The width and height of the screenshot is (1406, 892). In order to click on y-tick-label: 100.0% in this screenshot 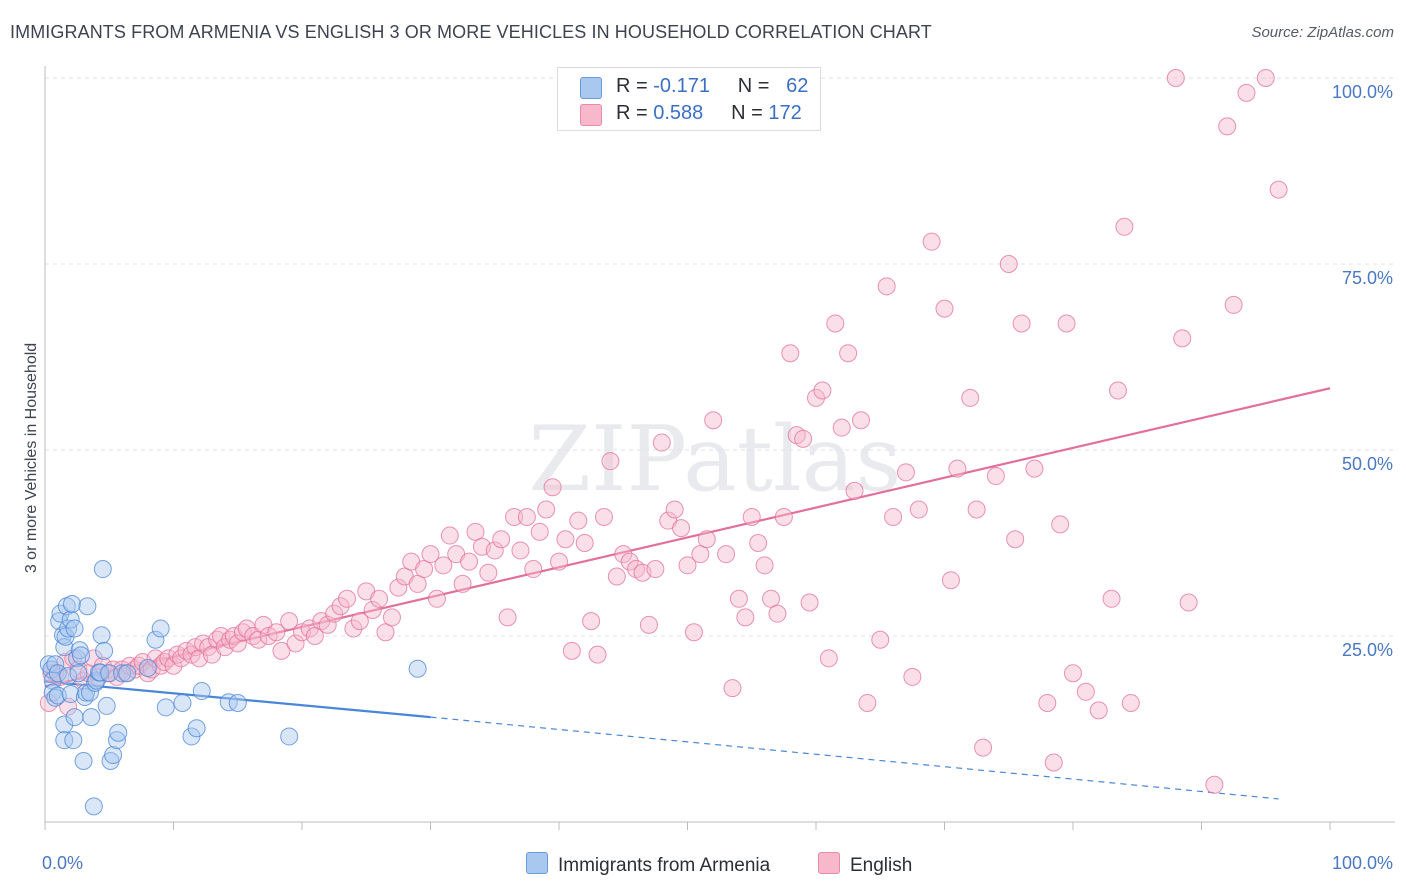, I will do `click(1362, 92)`.